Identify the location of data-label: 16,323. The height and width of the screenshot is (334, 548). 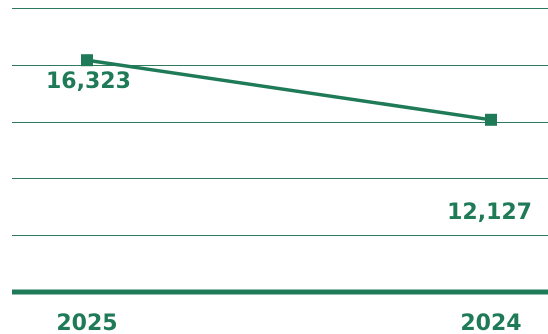
(88, 81).